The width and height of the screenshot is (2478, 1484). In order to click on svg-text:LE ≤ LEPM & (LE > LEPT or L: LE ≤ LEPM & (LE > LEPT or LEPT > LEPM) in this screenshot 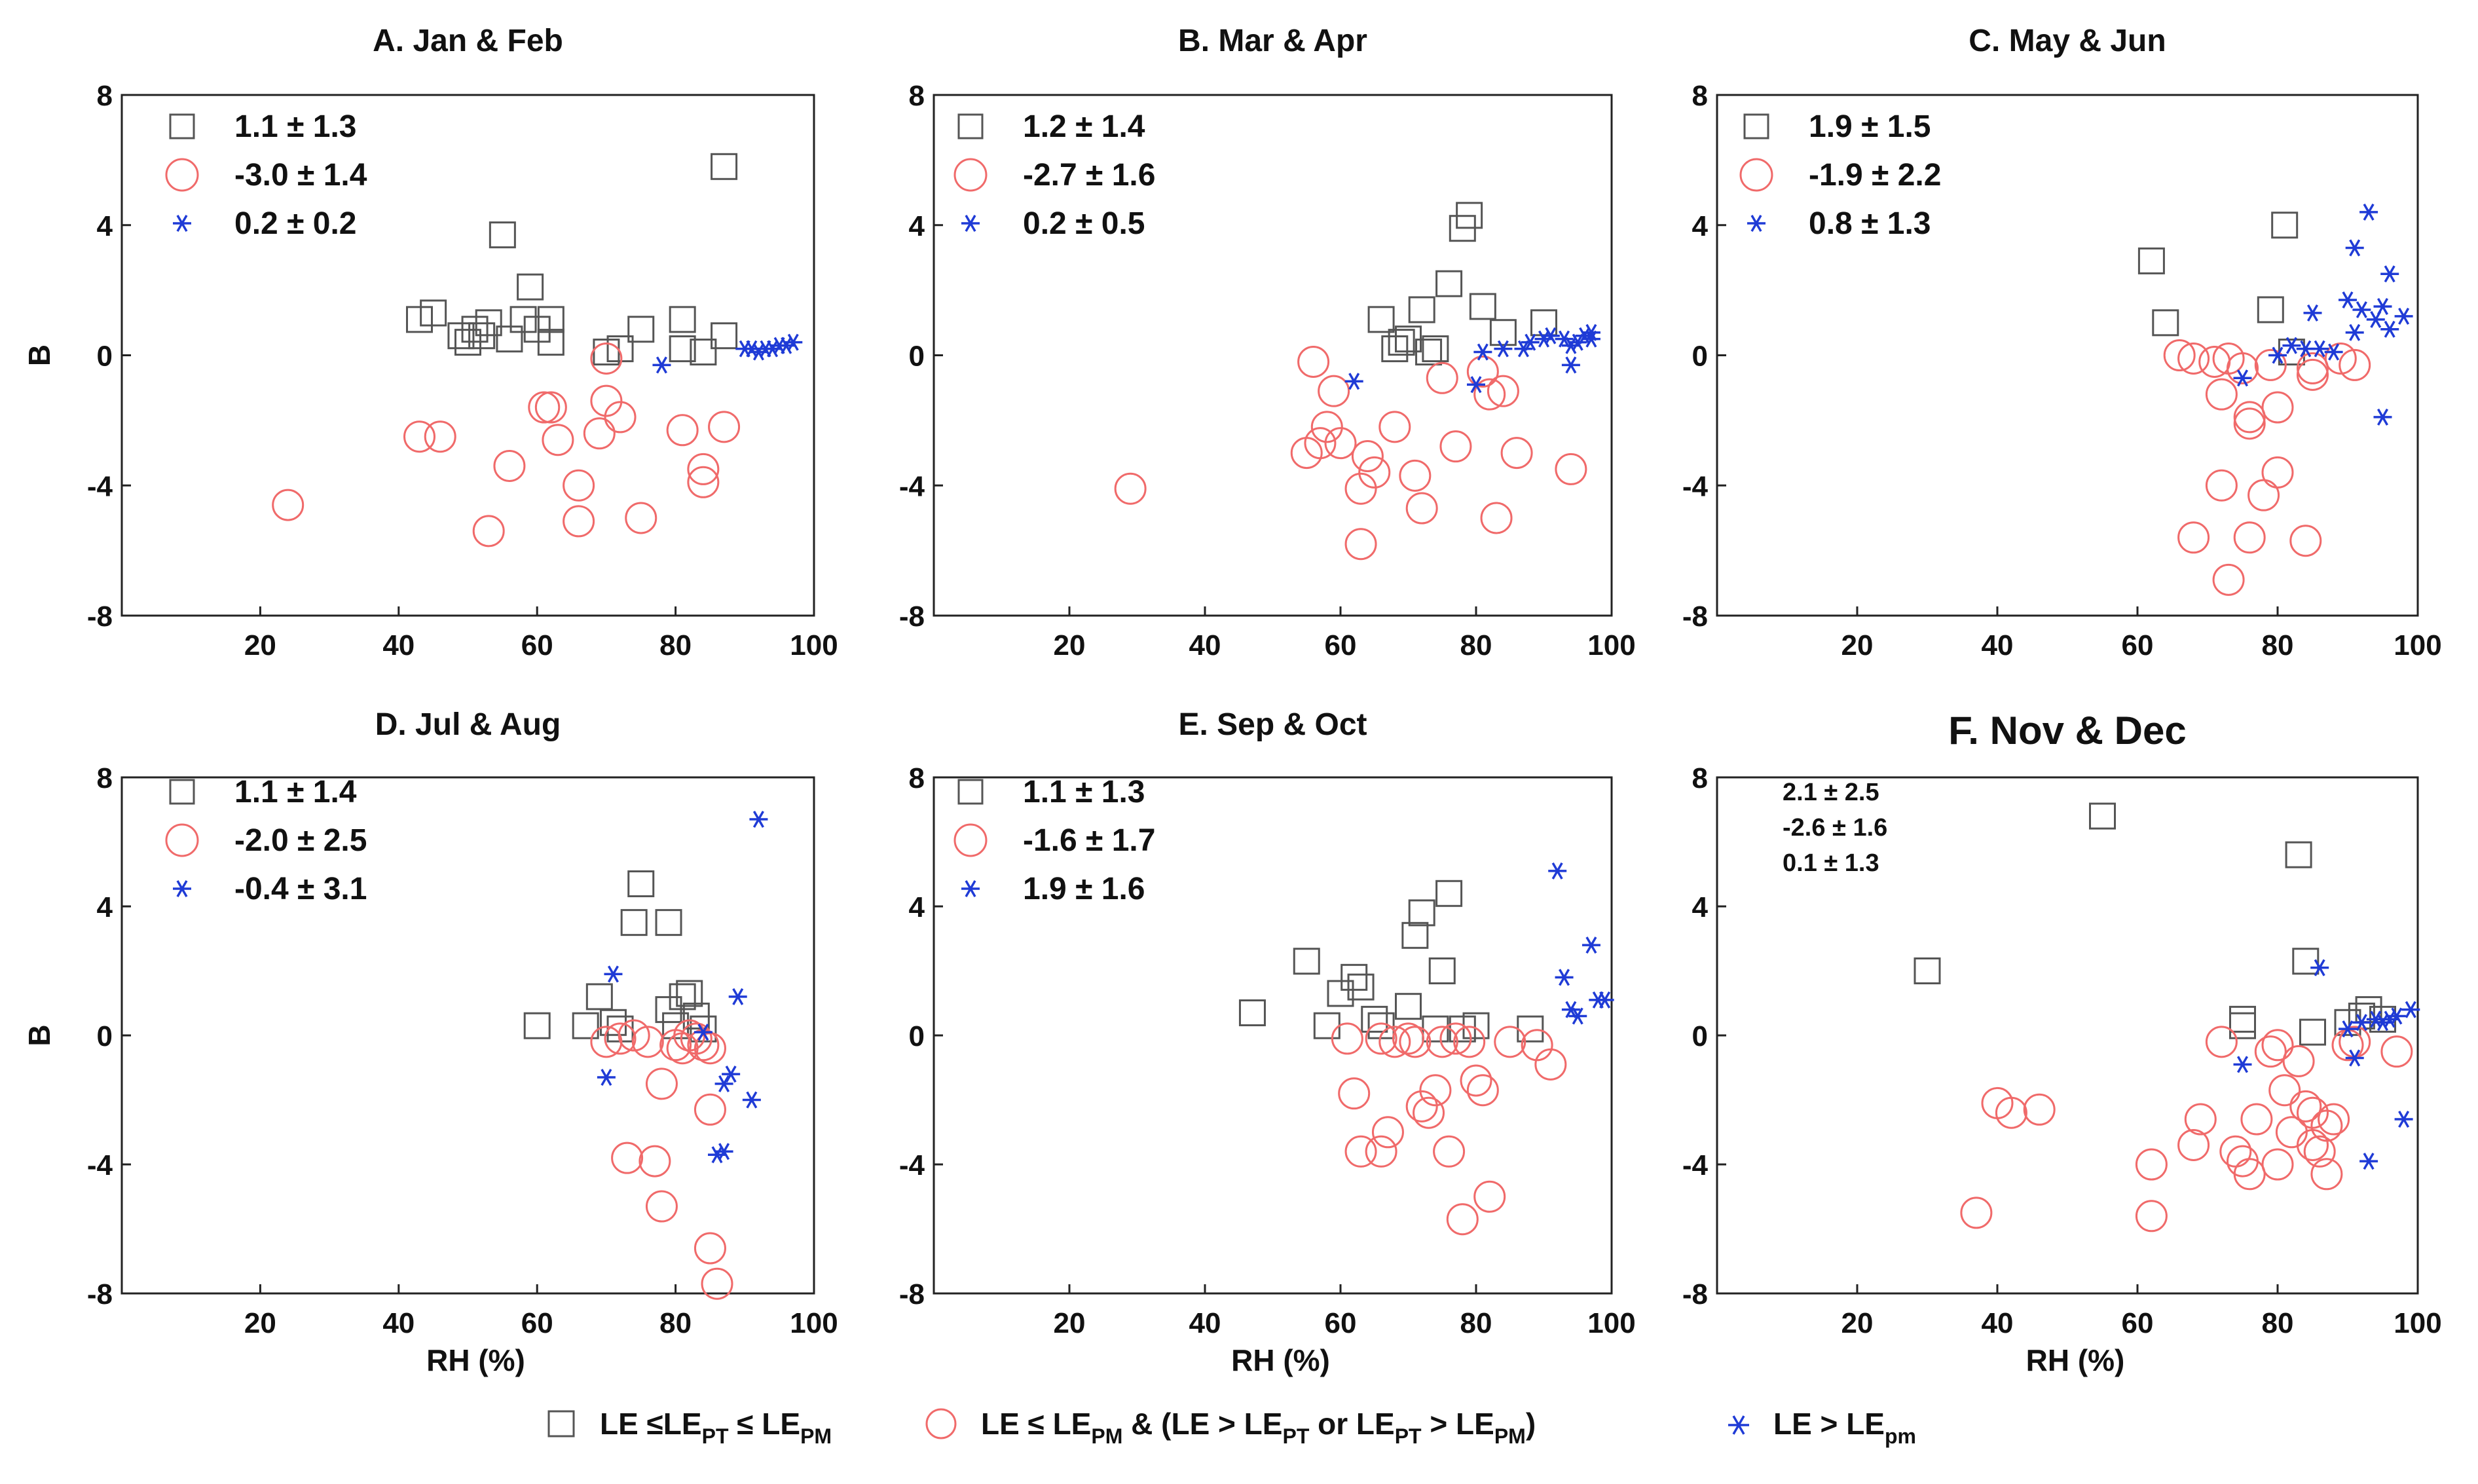, I will do `click(1258, 1427)`.